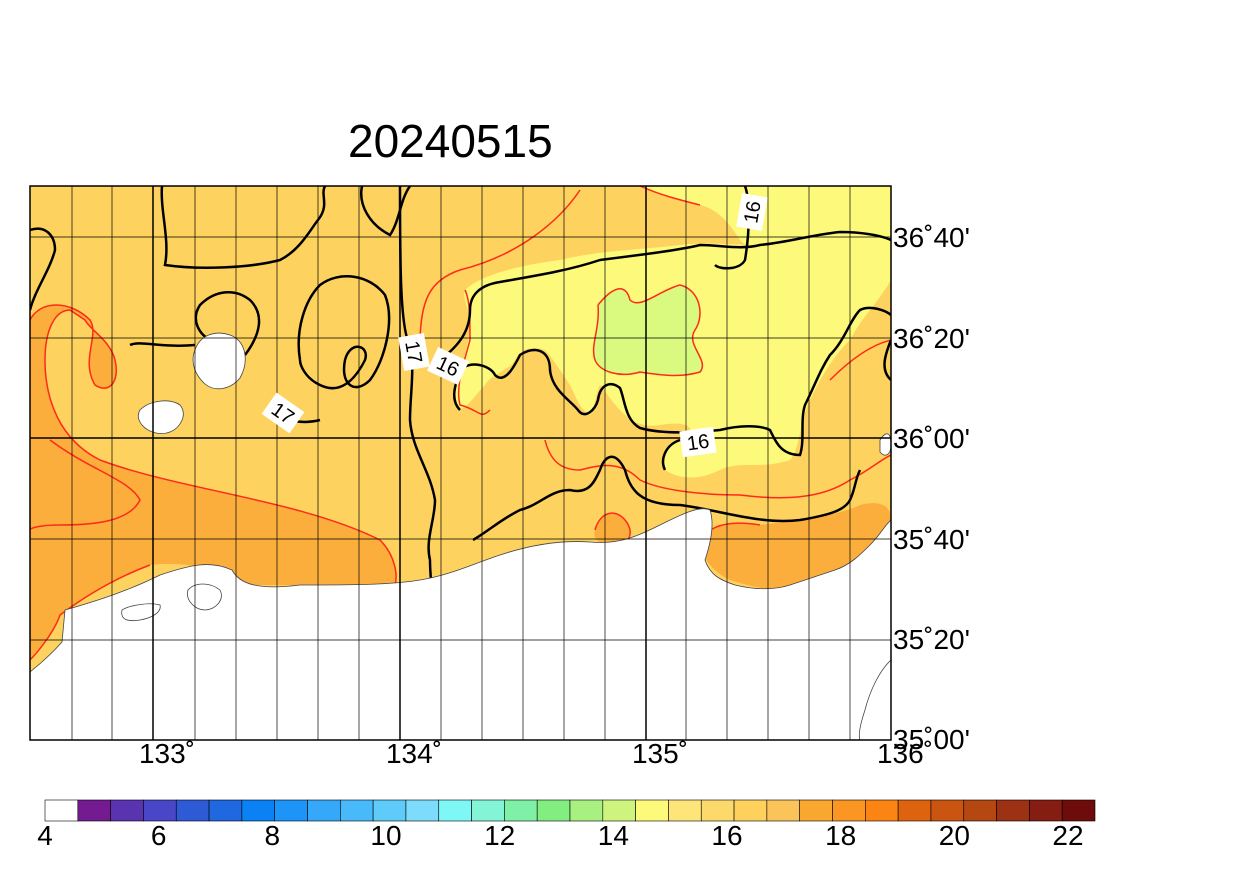 The width and height of the screenshot is (1237, 875). What do you see at coordinates (450, 141) in the screenshot?
I see `map-title: 20240515` at bounding box center [450, 141].